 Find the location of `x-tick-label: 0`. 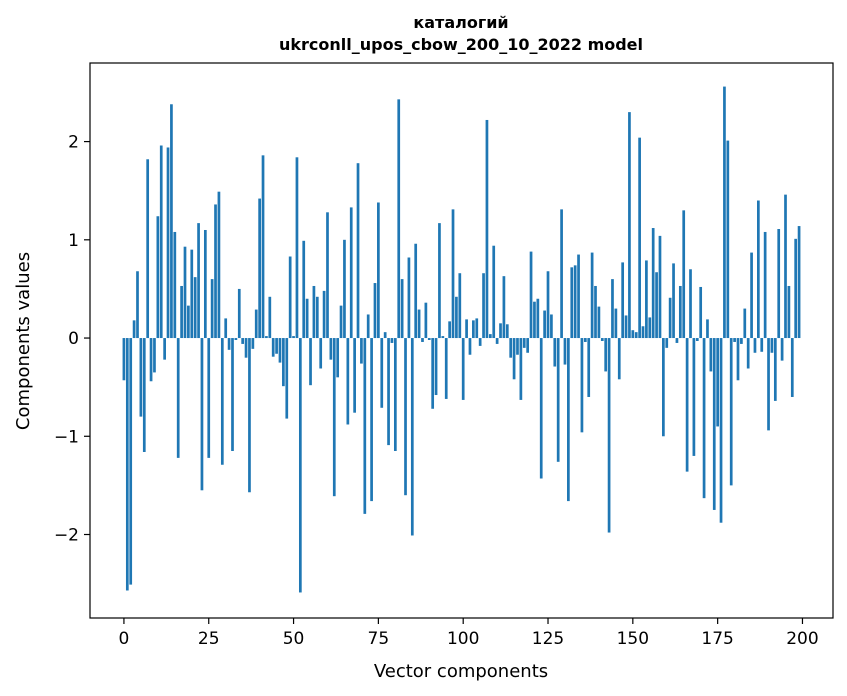

x-tick-label: 0 is located at coordinates (124, 639).